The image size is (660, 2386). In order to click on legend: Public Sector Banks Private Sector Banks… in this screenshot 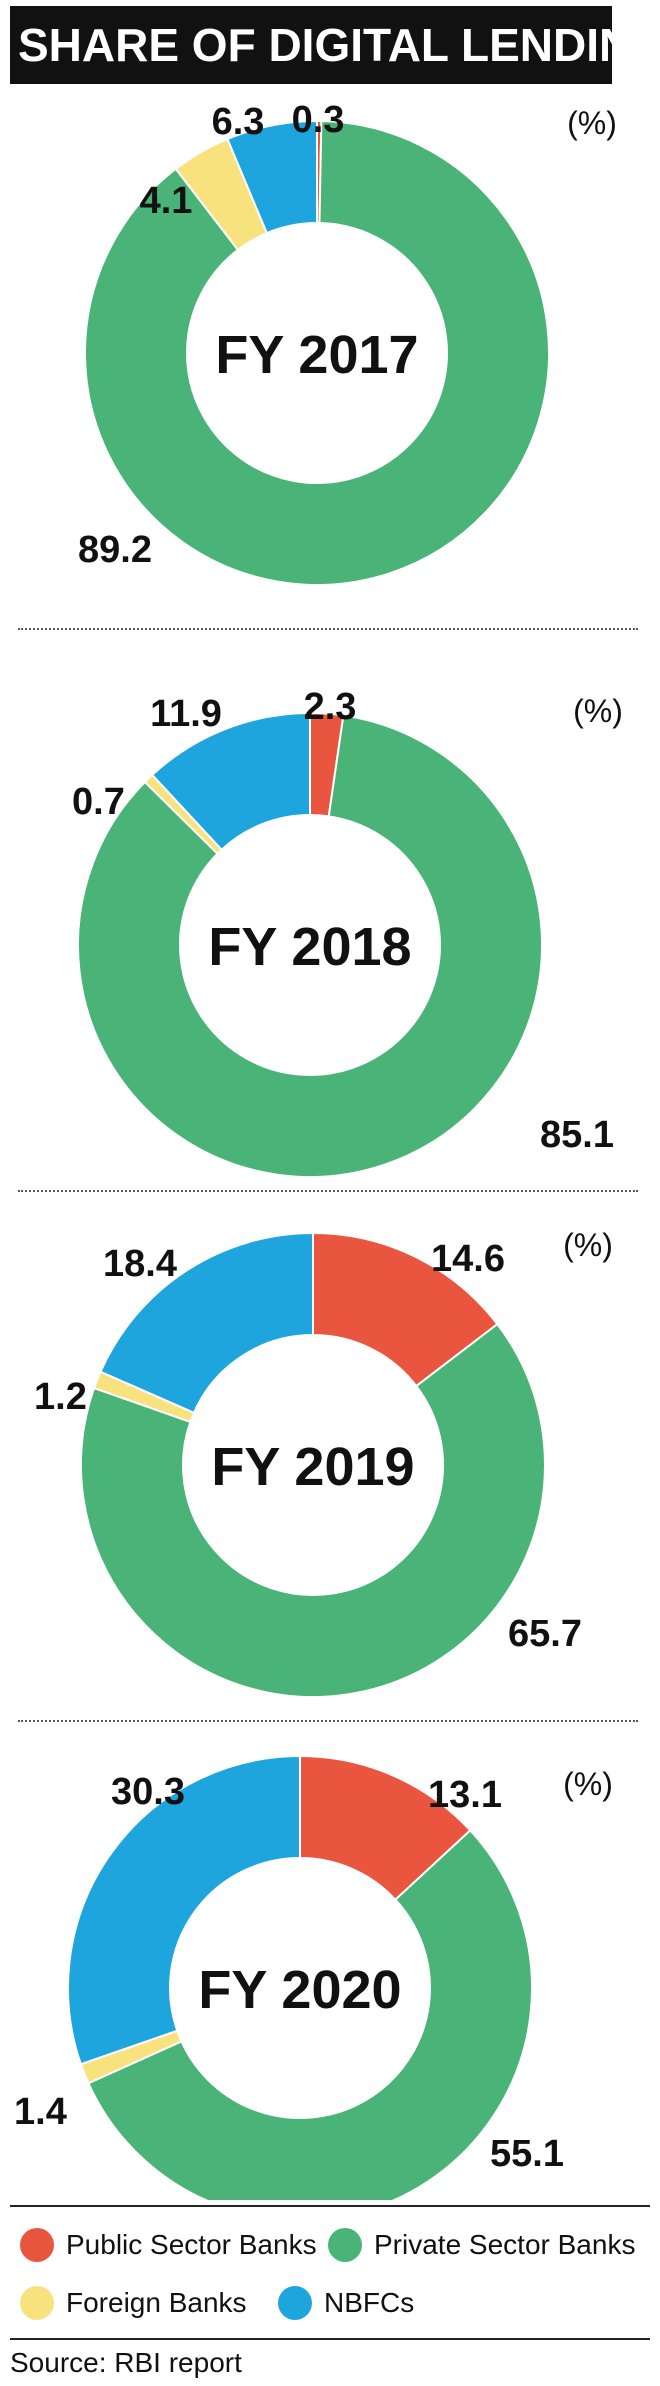, I will do `click(330, 2270)`.